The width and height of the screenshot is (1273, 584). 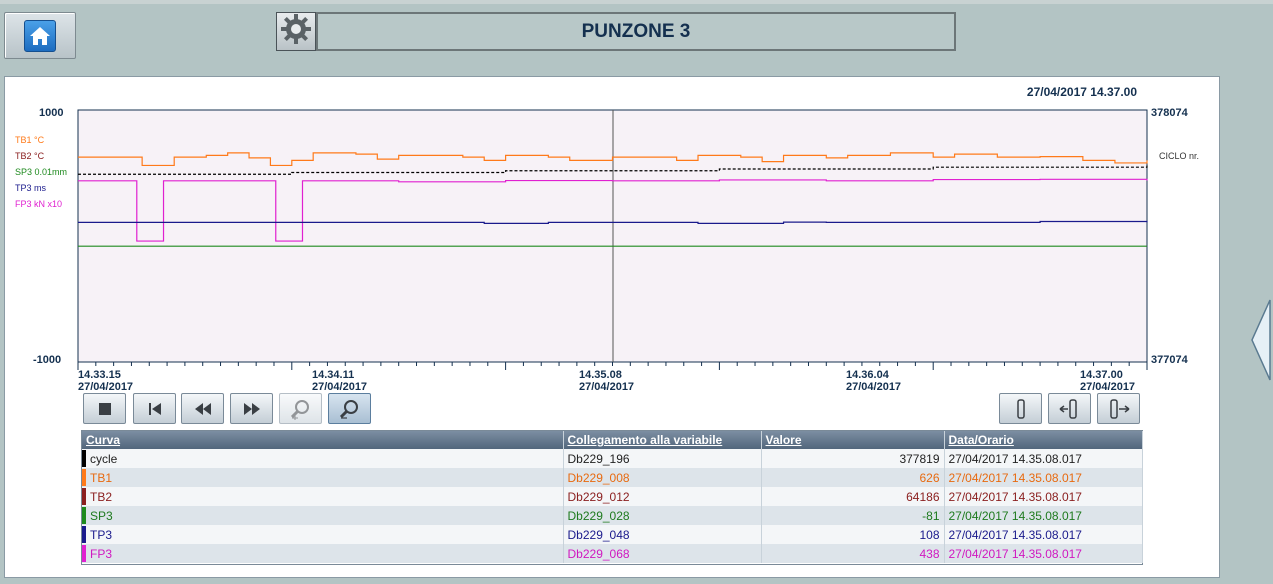 I want to click on ruler-left-icon, so click(x=1068, y=408).